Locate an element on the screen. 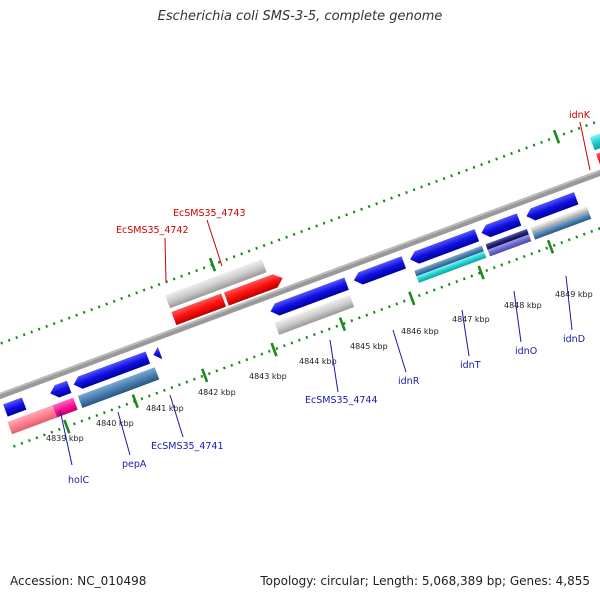 The width and height of the screenshot is (600, 600). gene-EcSMS35_4742-shadow is located at coordinates (216, 284).